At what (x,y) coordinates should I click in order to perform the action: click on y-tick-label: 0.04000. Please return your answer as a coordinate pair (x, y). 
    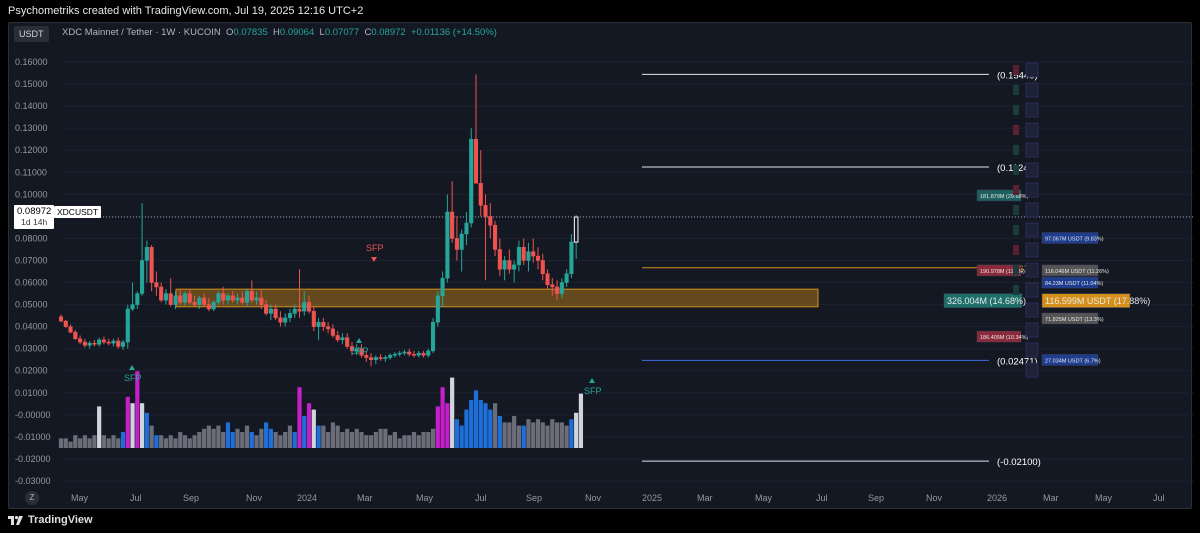
    Looking at the image, I should click on (31, 327).